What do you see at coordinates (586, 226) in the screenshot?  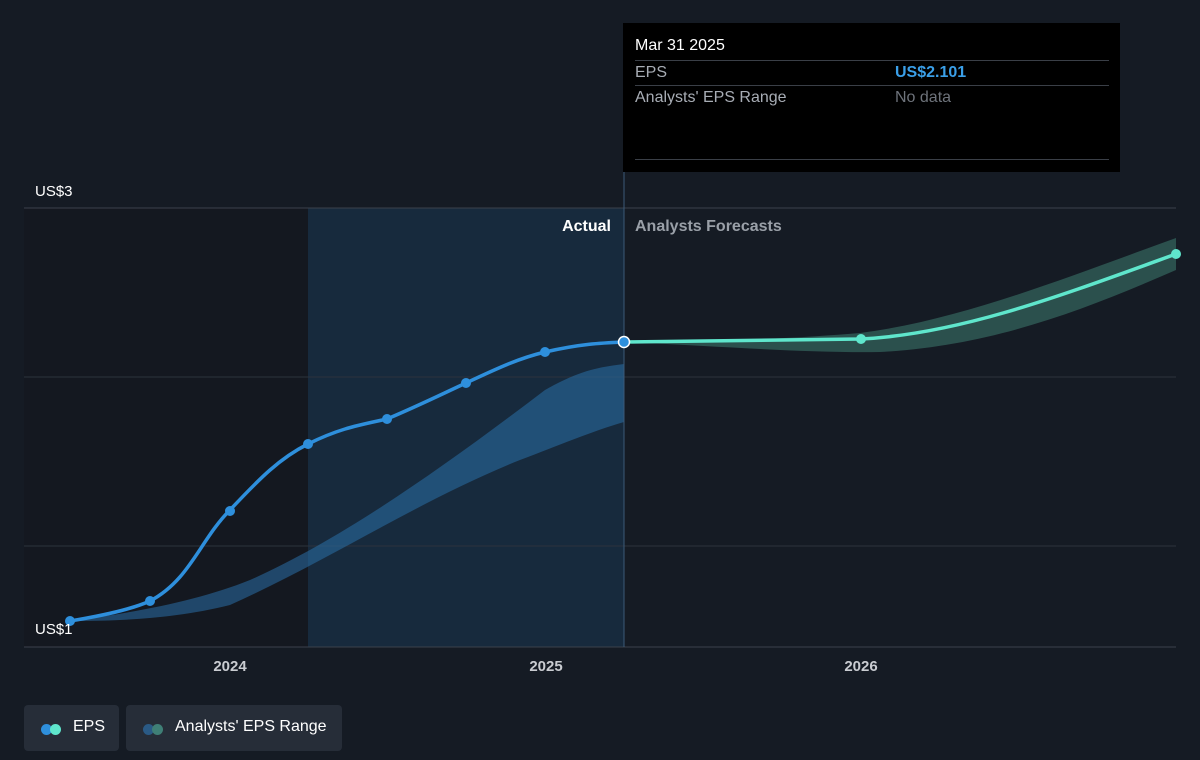 I see `actual-label: Actual` at bounding box center [586, 226].